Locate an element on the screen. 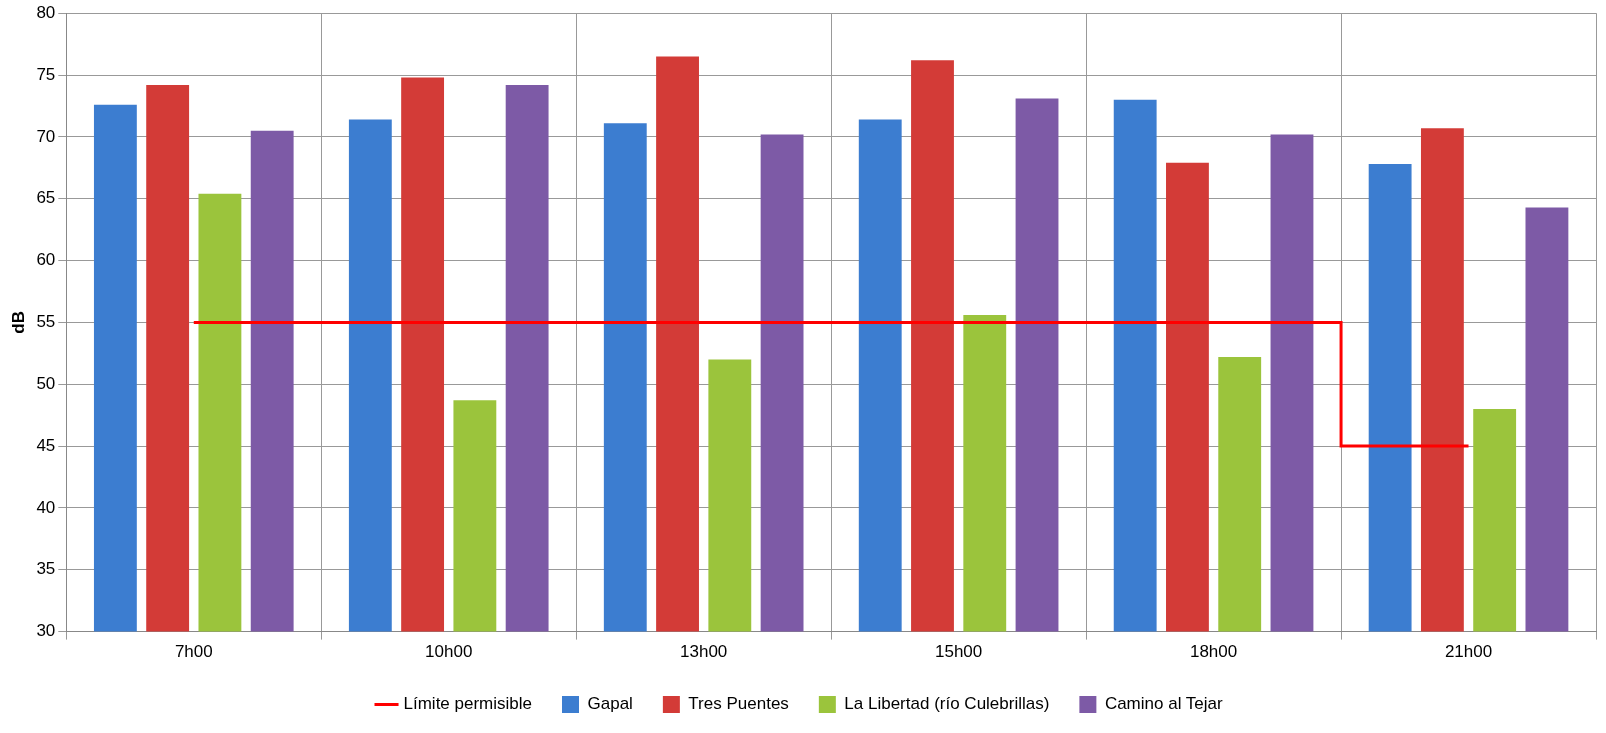 This screenshot has width=1606, height=733. y-tick-label: 40 is located at coordinates (46, 507).